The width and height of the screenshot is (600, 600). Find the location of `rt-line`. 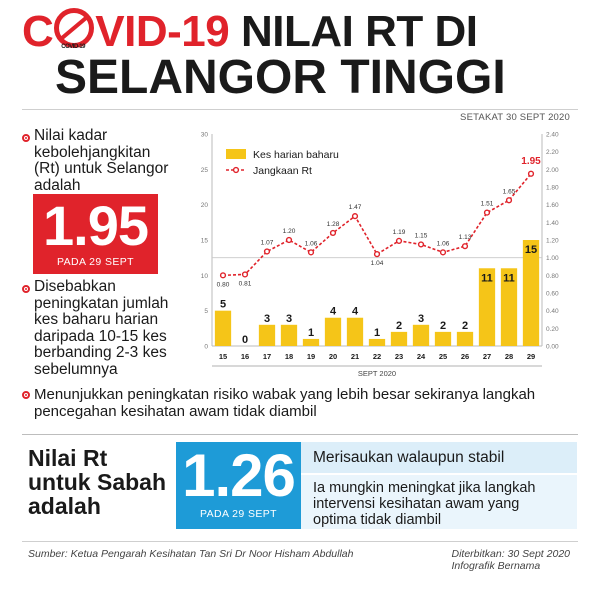

rt-line is located at coordinates (377, 225).